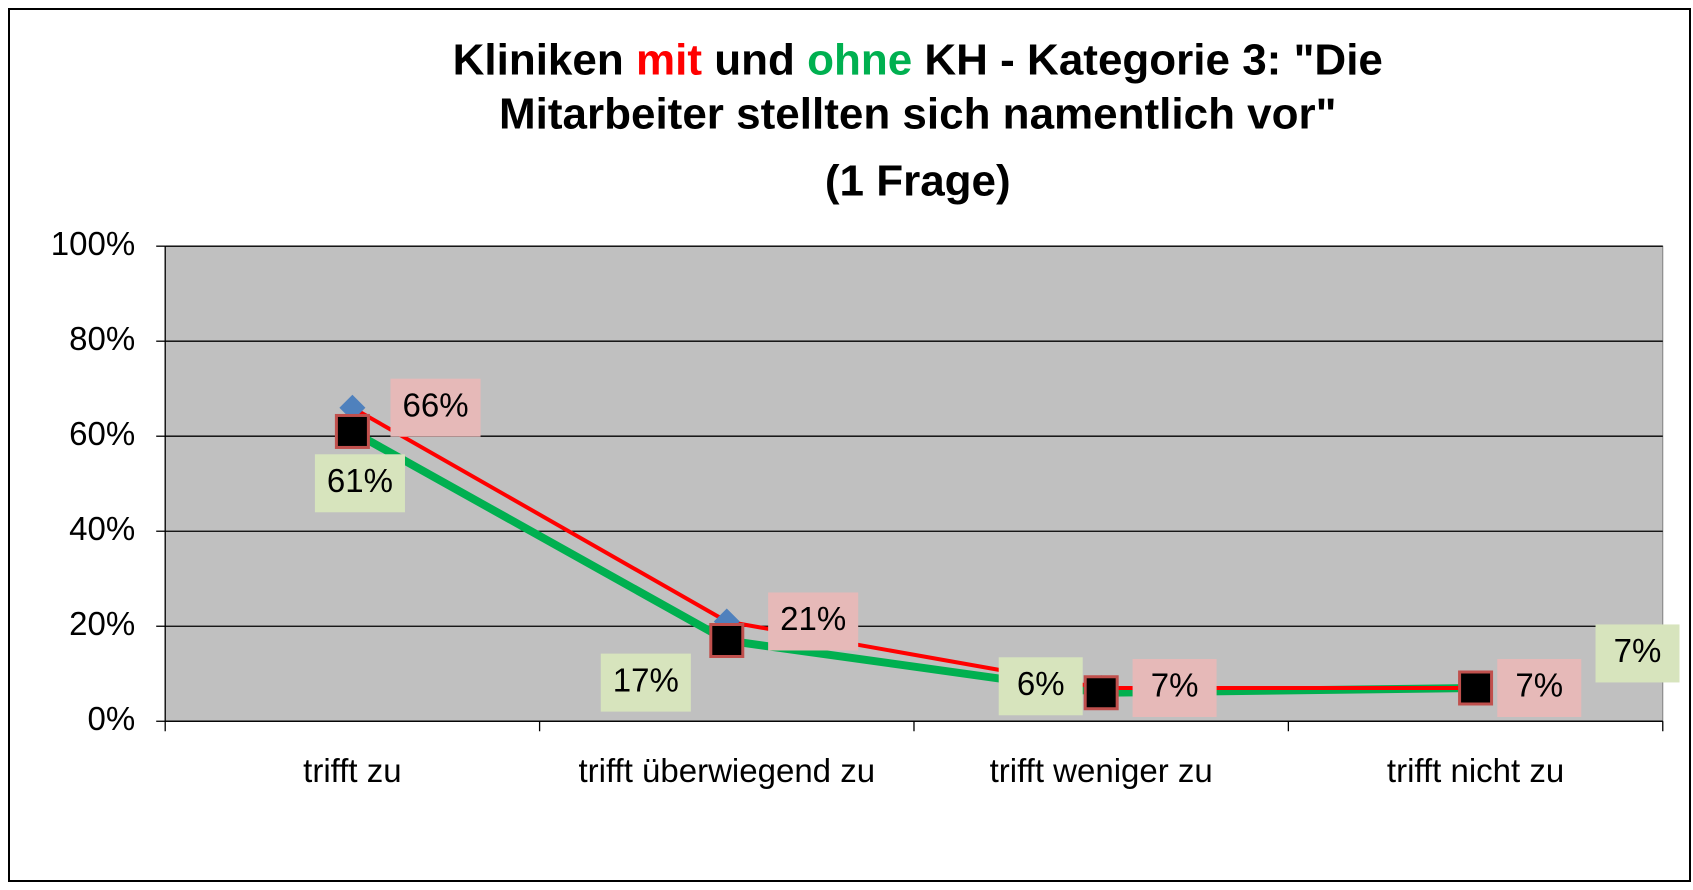 This screenshot has width=1693, height=890. Describe the element at coordinates (102, 623) in the screenshot. I see `y-tick-label: 20%` at that location.